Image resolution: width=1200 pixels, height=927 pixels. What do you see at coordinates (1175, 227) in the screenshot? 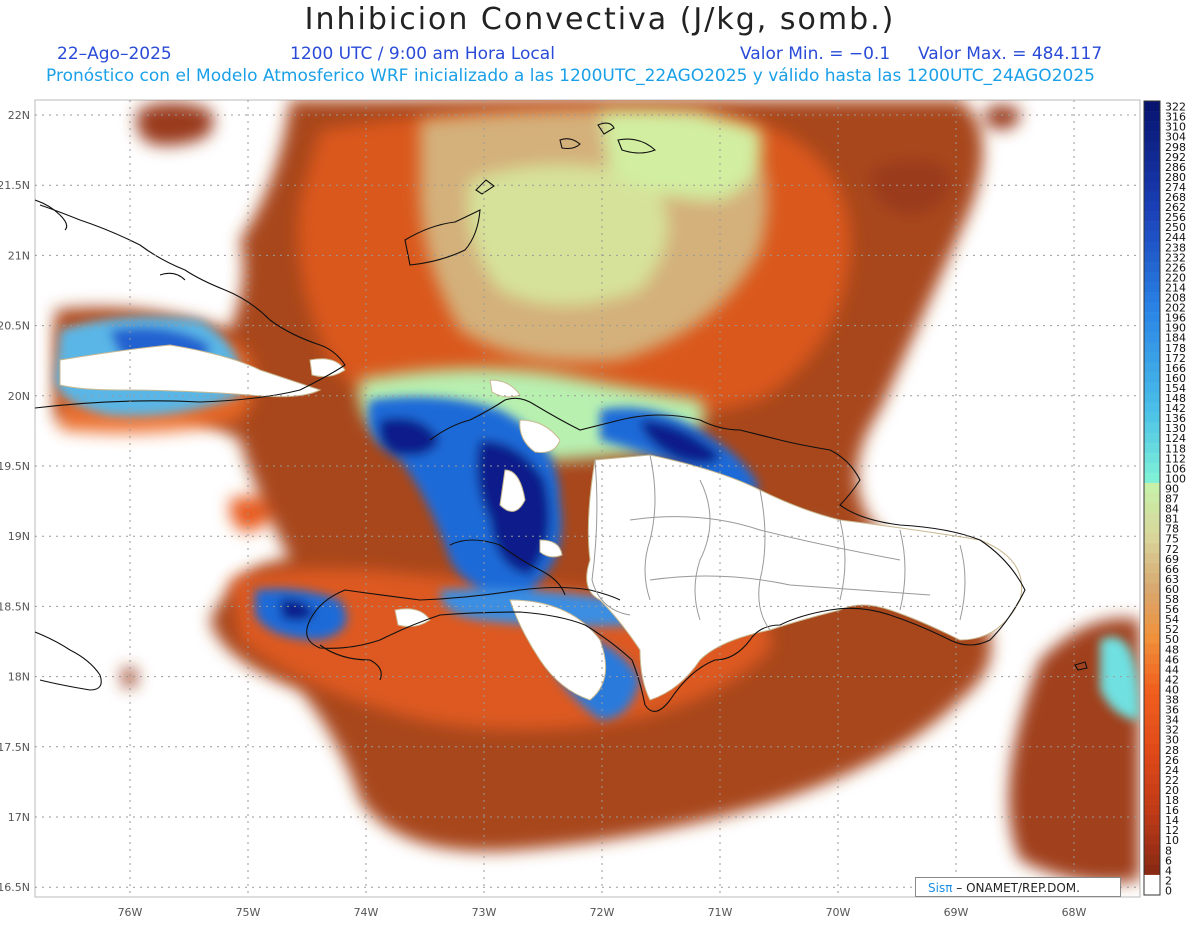
I see `colorbar-label: 250` at bounding box center [1175, 227].